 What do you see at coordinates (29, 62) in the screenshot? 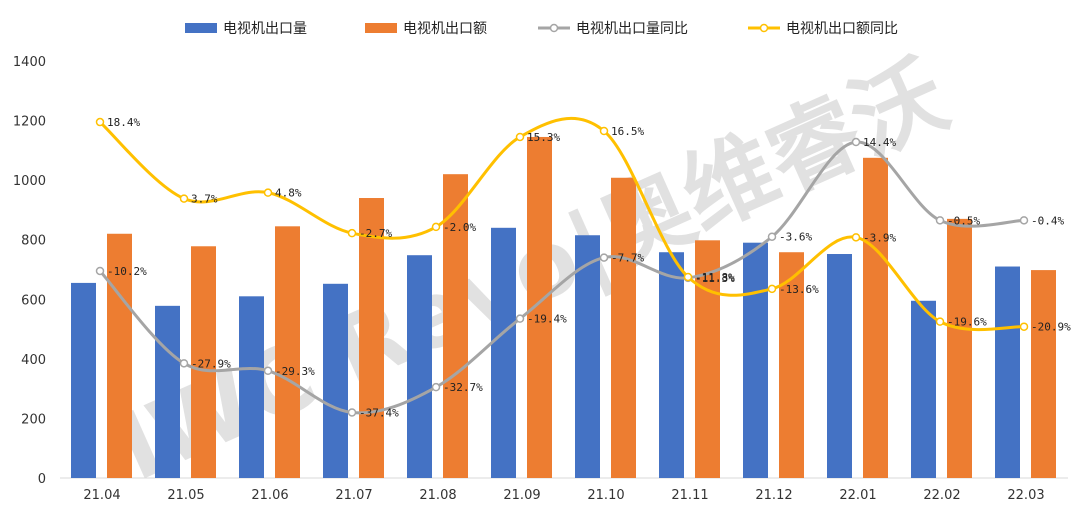
I see `y-tick-label: 1400` at bounding box center [29, 62].